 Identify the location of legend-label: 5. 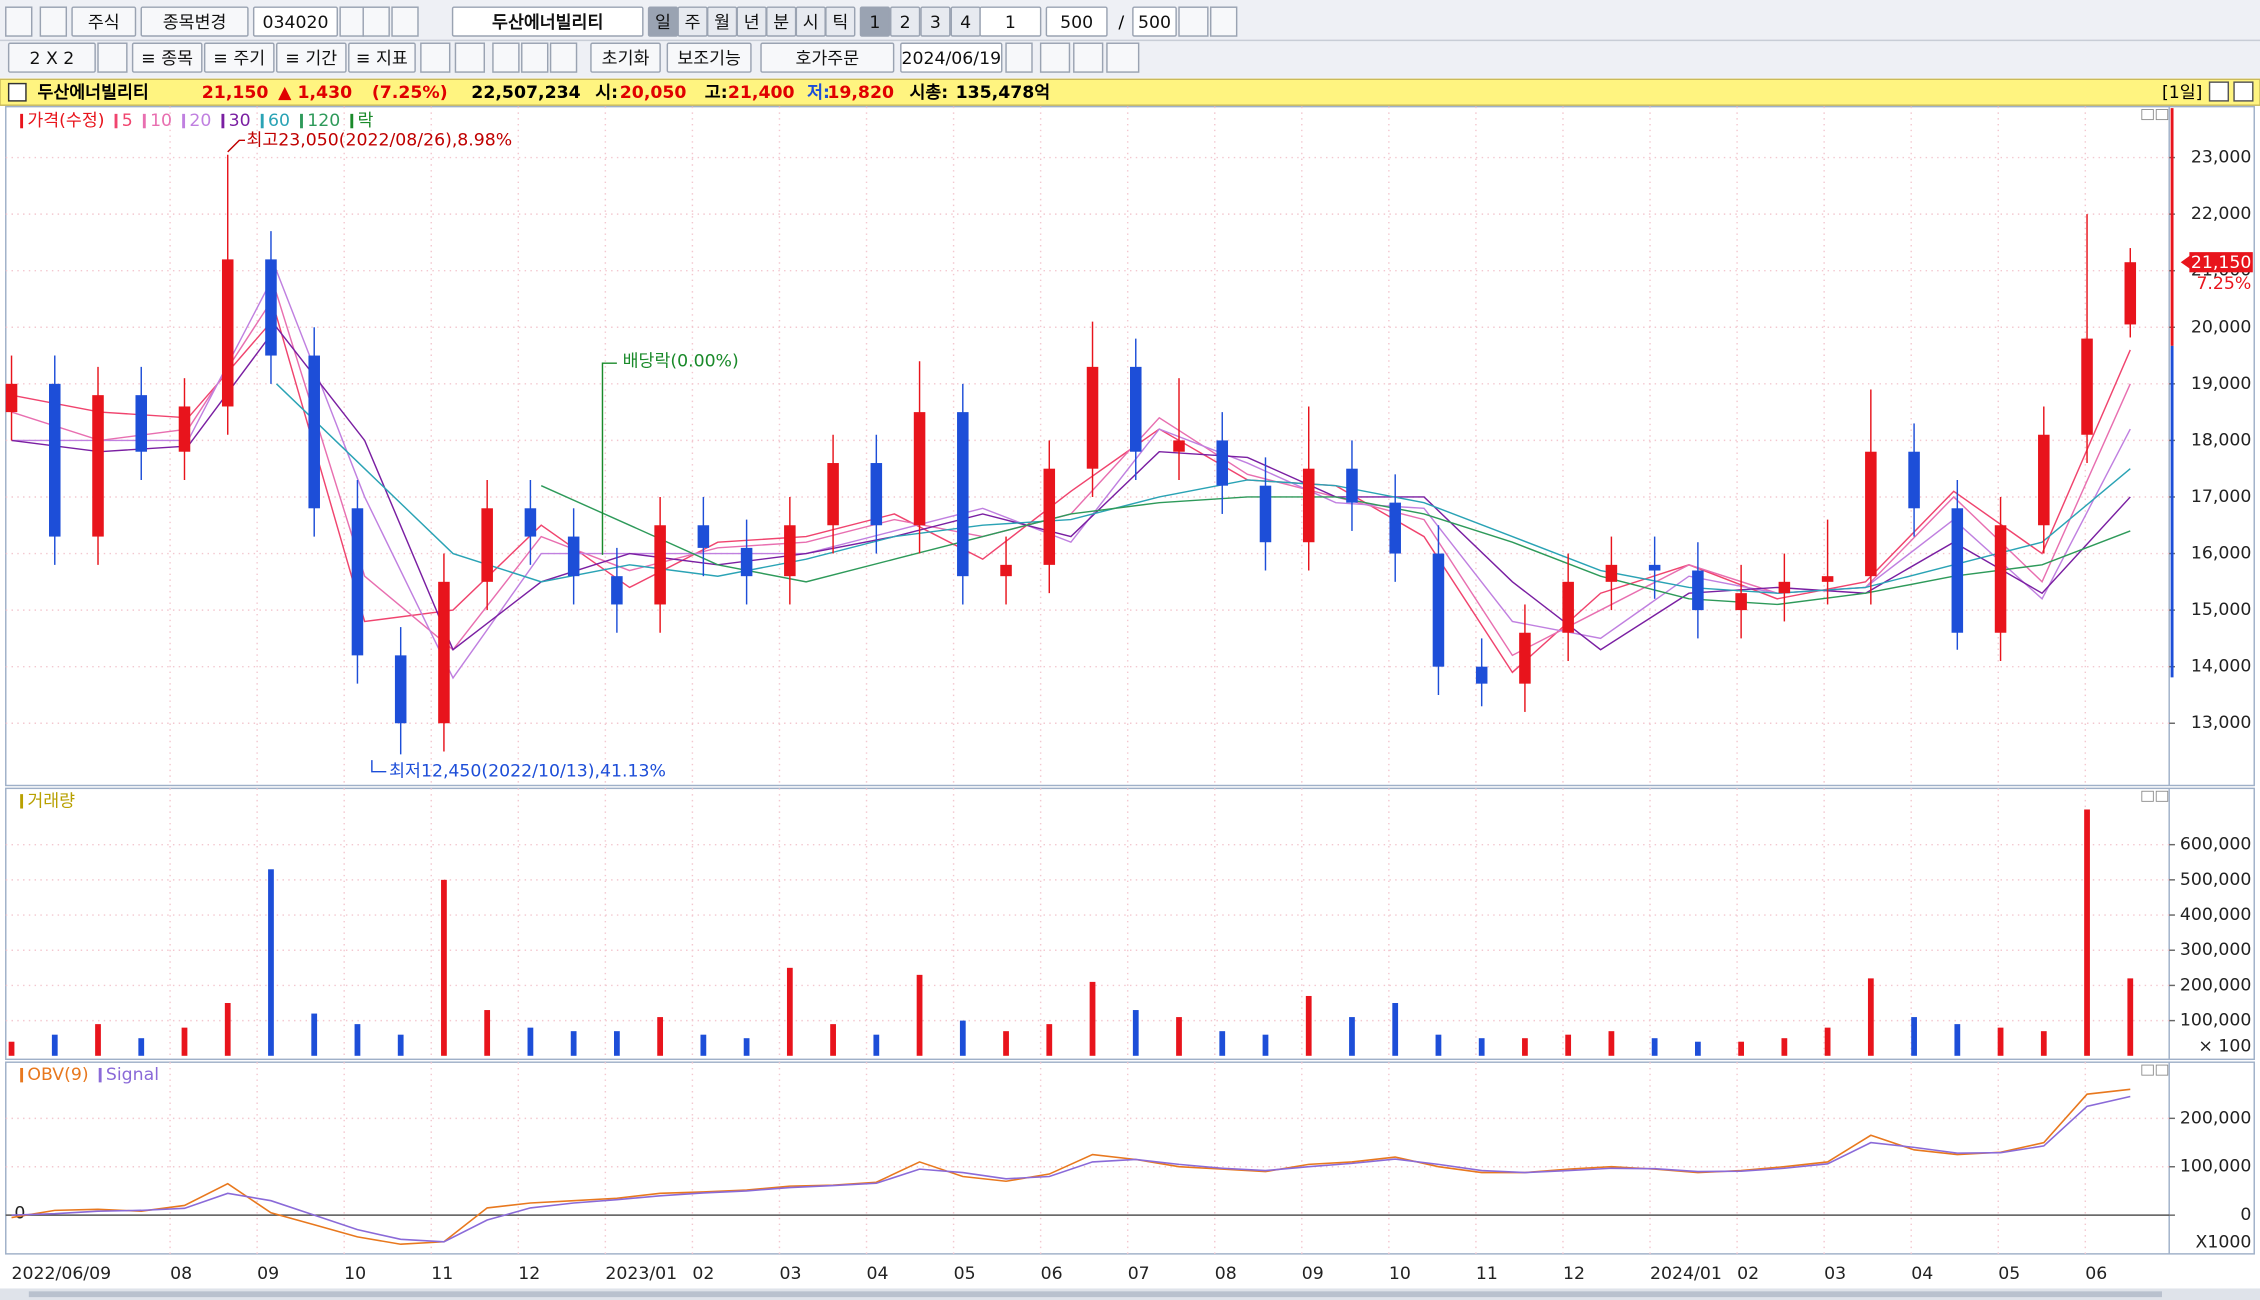
(127, 121).